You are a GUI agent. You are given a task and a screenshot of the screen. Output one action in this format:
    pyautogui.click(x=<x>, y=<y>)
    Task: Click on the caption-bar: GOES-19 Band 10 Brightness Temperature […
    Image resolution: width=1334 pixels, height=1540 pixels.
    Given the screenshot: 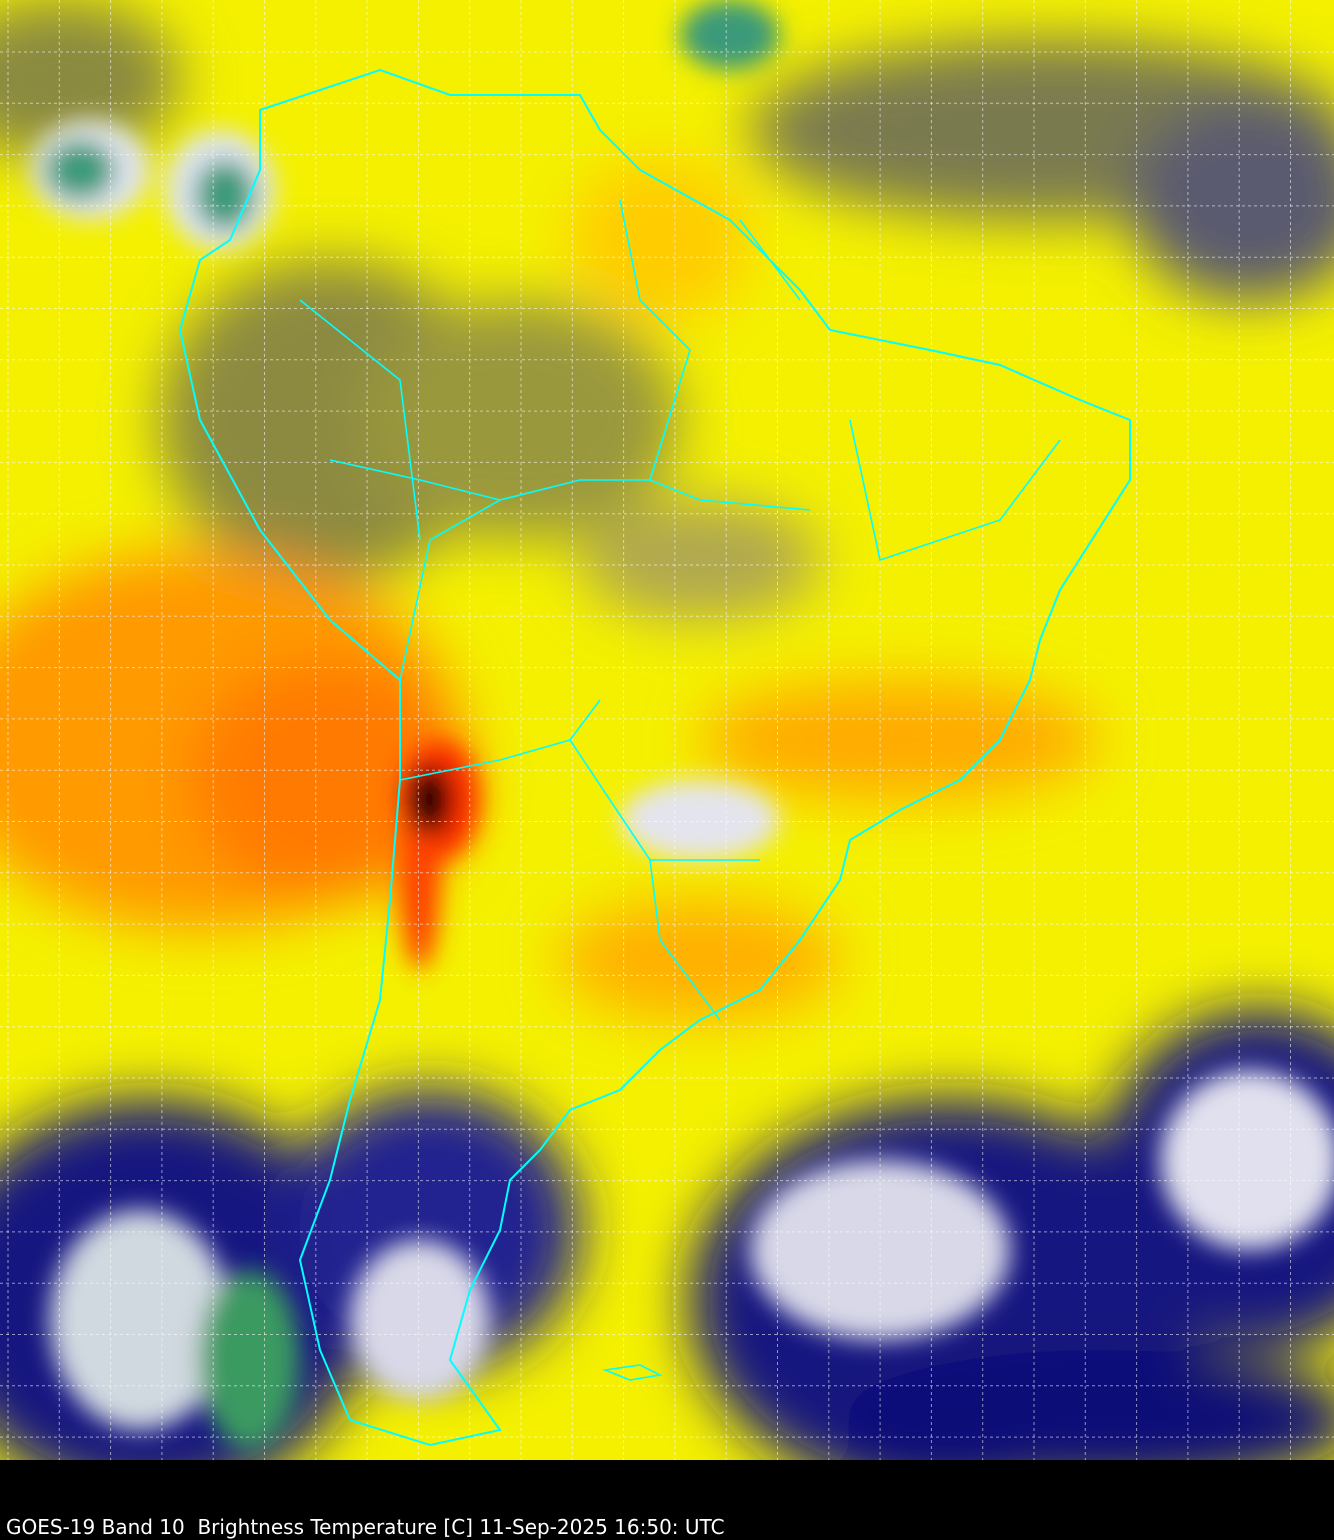 What is the action you would take?
    pyautogui.click(x=667, y=1500)
    